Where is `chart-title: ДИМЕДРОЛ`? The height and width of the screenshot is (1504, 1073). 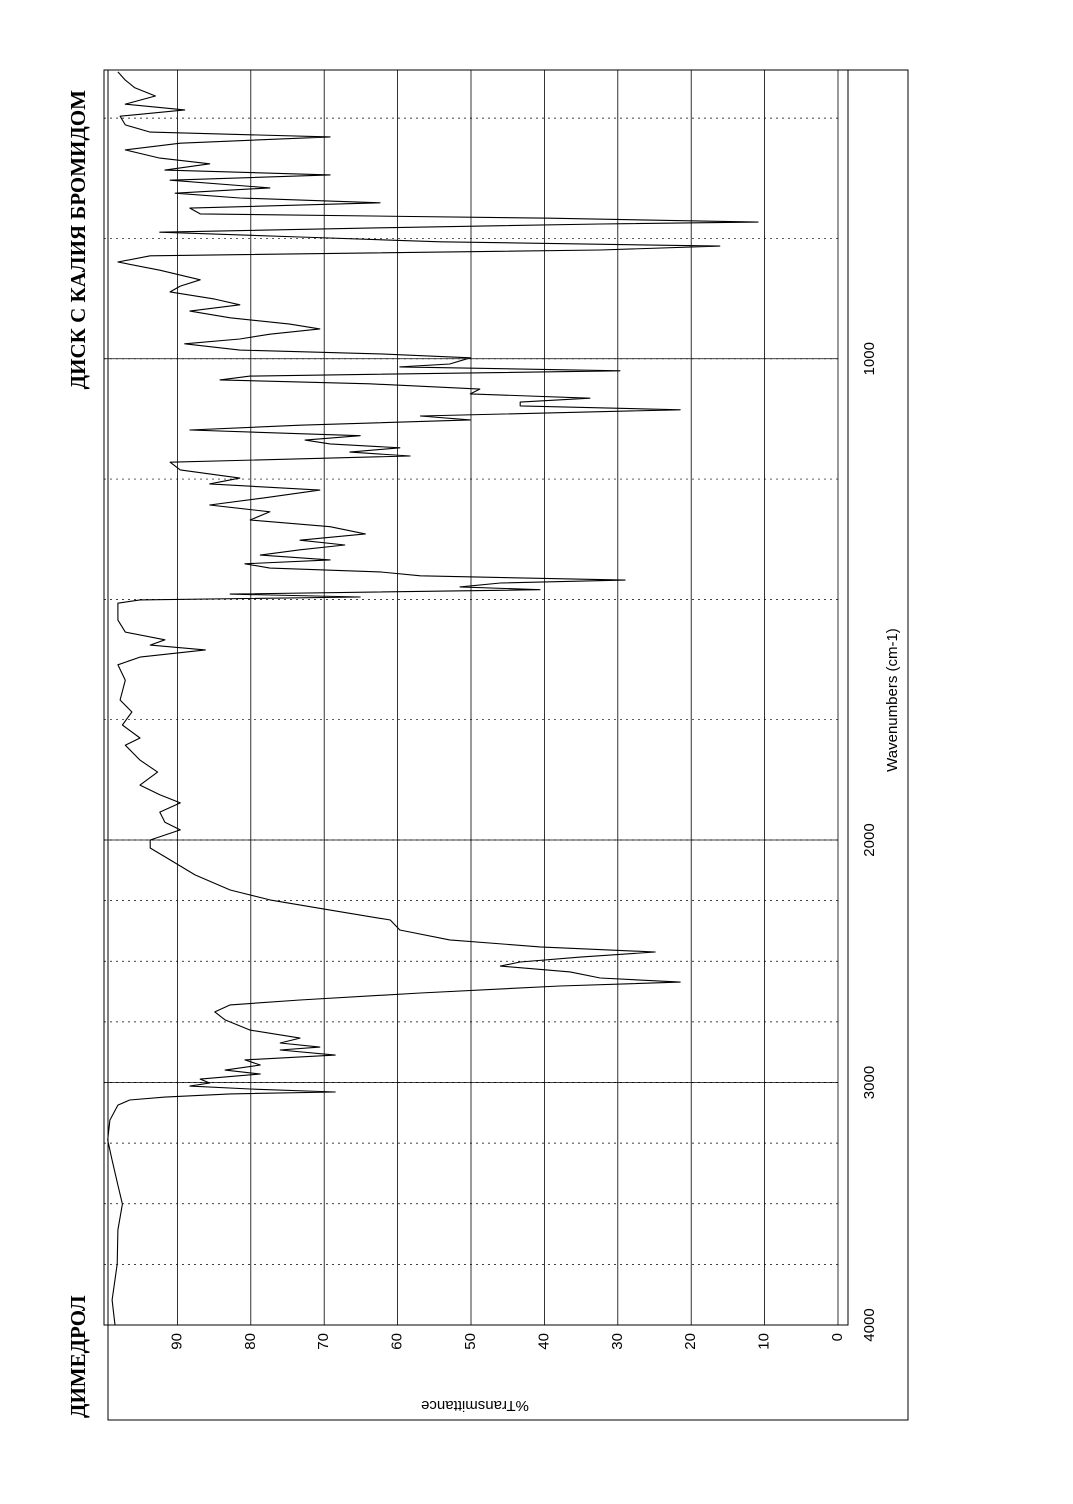
chart-title: ДИМЕДРОЛ is located at coordinates (78, 1356).